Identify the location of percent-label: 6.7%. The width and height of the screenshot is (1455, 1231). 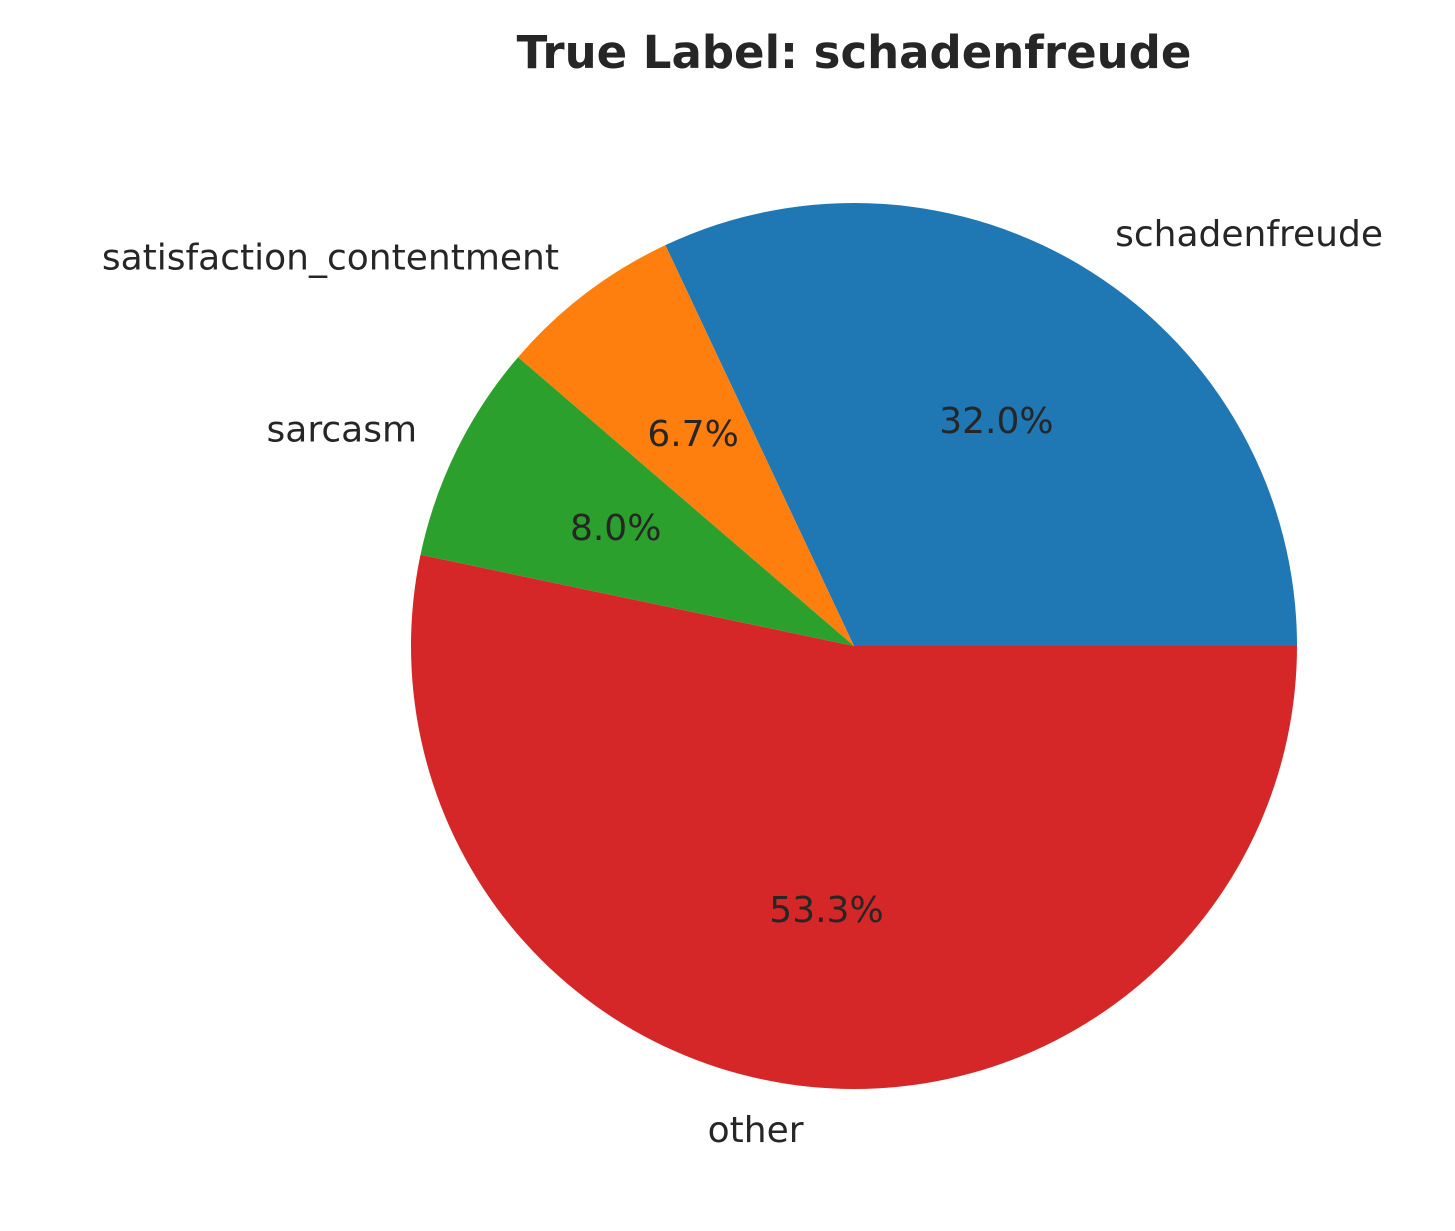
(692, 434).